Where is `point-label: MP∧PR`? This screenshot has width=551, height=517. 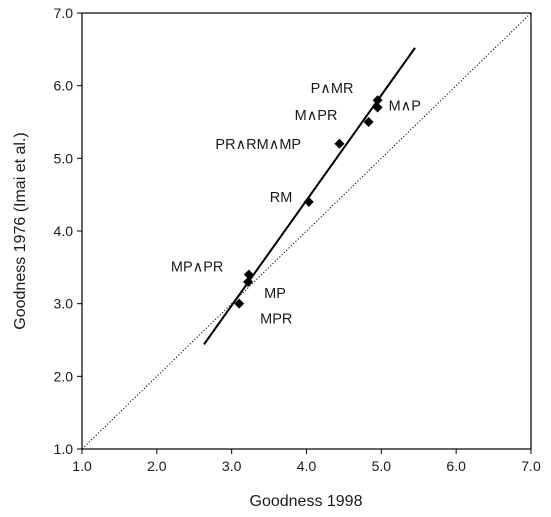 point-label: MP∧PR is located at coordinates (197, 268).